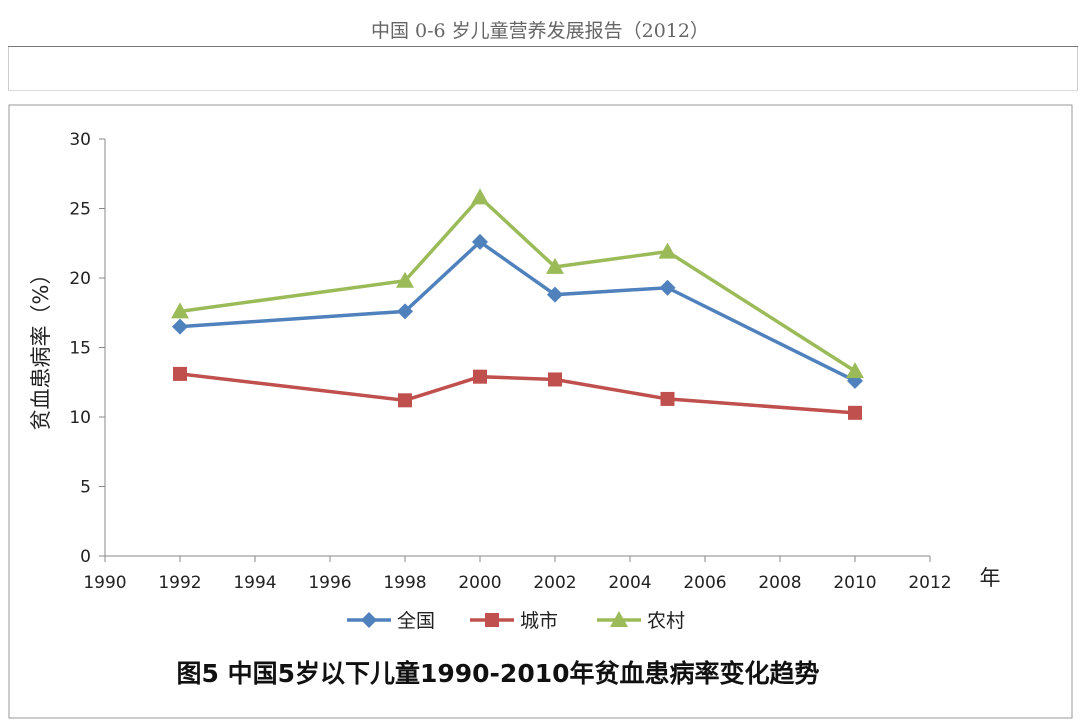  I want to click on y-axis-label: 贫血患病率（%）, so click(41, 347).